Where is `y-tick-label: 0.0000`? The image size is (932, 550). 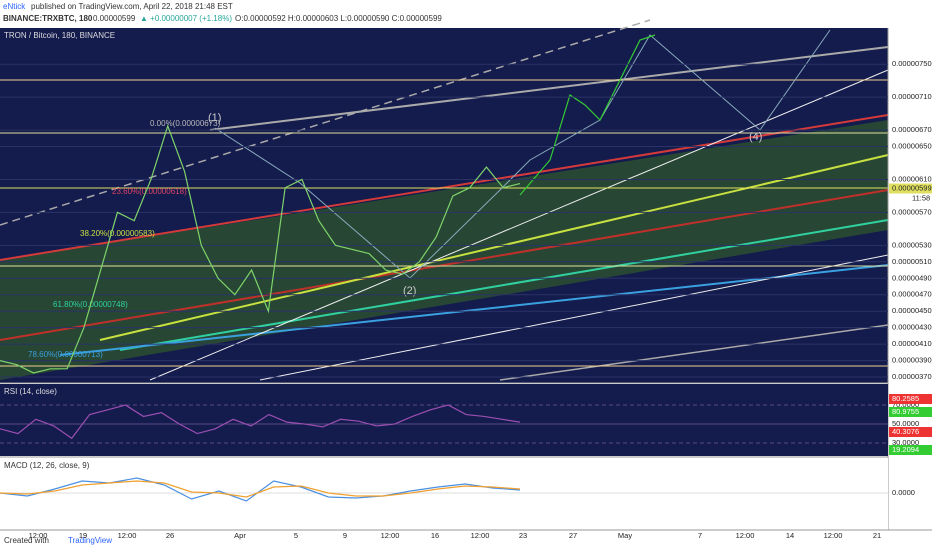
y-tick-label: 0.0000 is located at coordinates (903, 492).